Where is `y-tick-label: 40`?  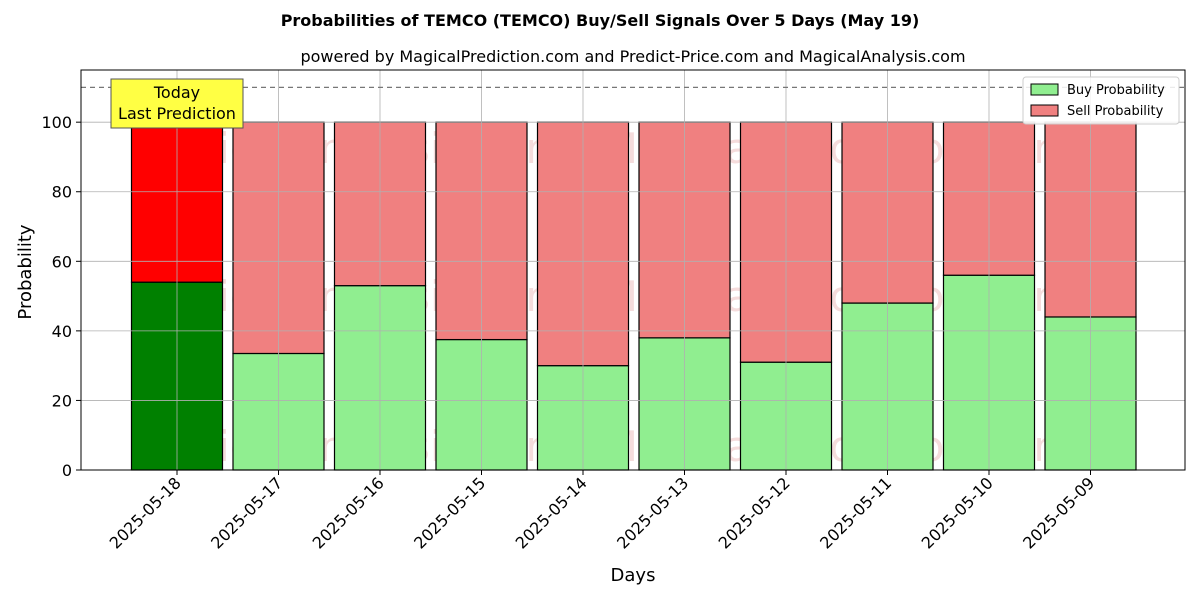 y-tick-label: 40 is located at coordinates (62, 331).